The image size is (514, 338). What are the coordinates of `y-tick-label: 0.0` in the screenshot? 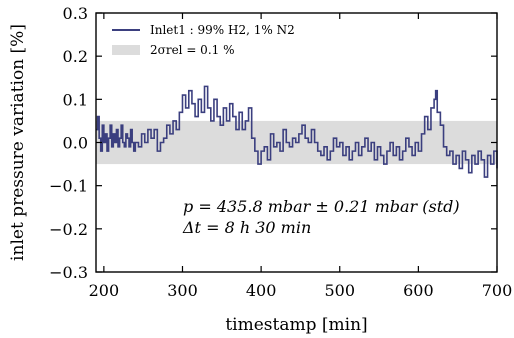 It's located at (75, 143).